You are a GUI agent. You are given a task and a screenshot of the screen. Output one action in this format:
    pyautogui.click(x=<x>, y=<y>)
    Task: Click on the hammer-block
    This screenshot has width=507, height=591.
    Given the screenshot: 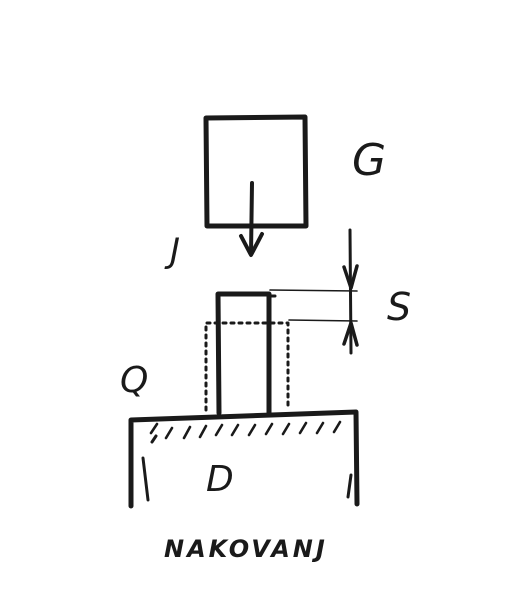 What is the action you would take?
    pyautogui.click(x=256, y=171)
    